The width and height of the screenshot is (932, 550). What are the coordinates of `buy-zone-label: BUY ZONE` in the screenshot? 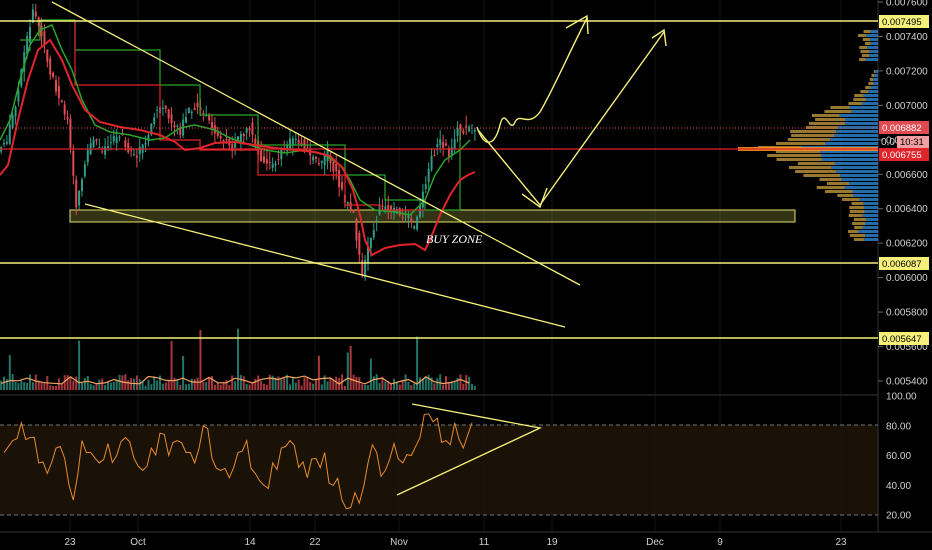 It's located at (454, 239).